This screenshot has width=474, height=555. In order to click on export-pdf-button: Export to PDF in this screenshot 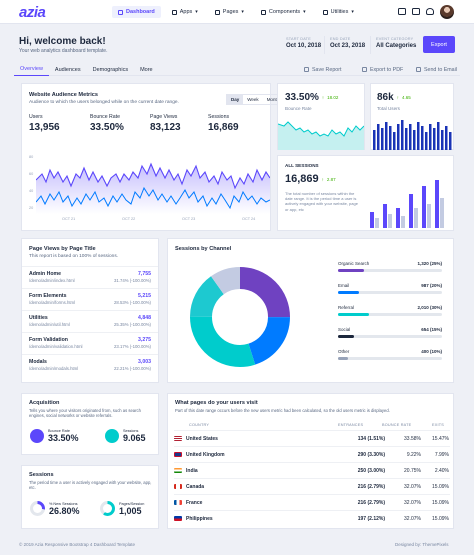, I will do `click(382, 69)`.